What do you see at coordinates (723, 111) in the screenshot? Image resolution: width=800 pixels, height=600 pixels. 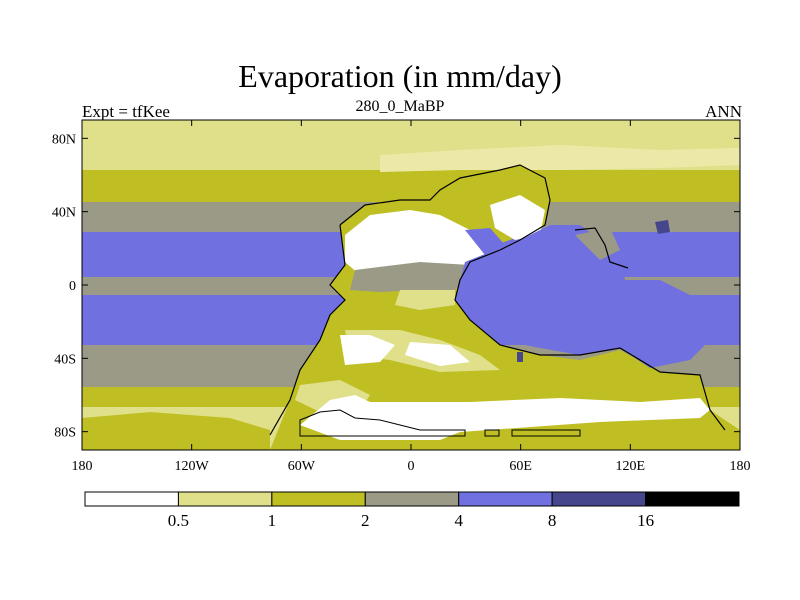 I see `season-label: ANN` at bounding box center [723, 111].